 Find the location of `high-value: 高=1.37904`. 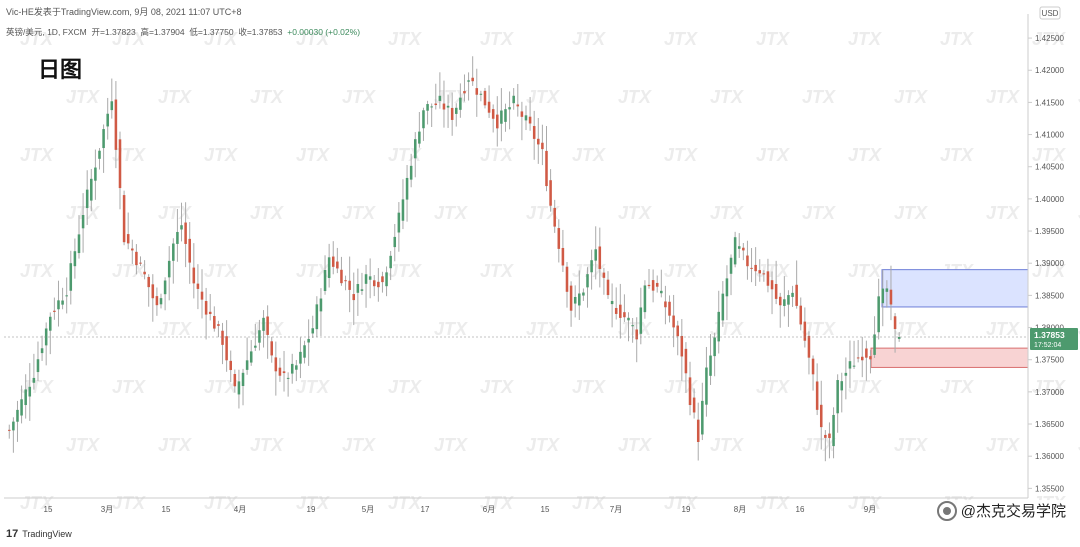

high-value: 高=1.37904 is located at coordinates (162, 32).